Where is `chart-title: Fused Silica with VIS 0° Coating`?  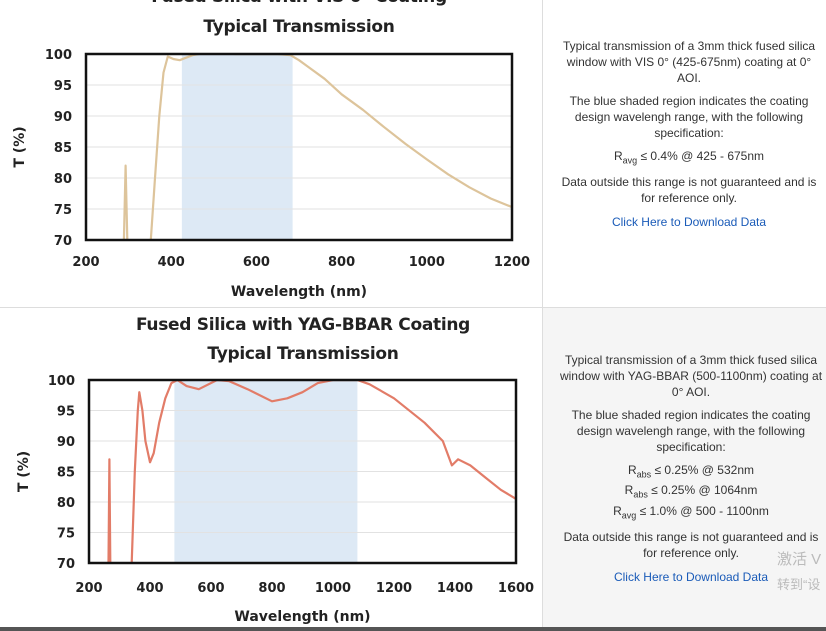 chart-title: Fused Silica with VIS 0° Coating is located at coordinates (299, 3).